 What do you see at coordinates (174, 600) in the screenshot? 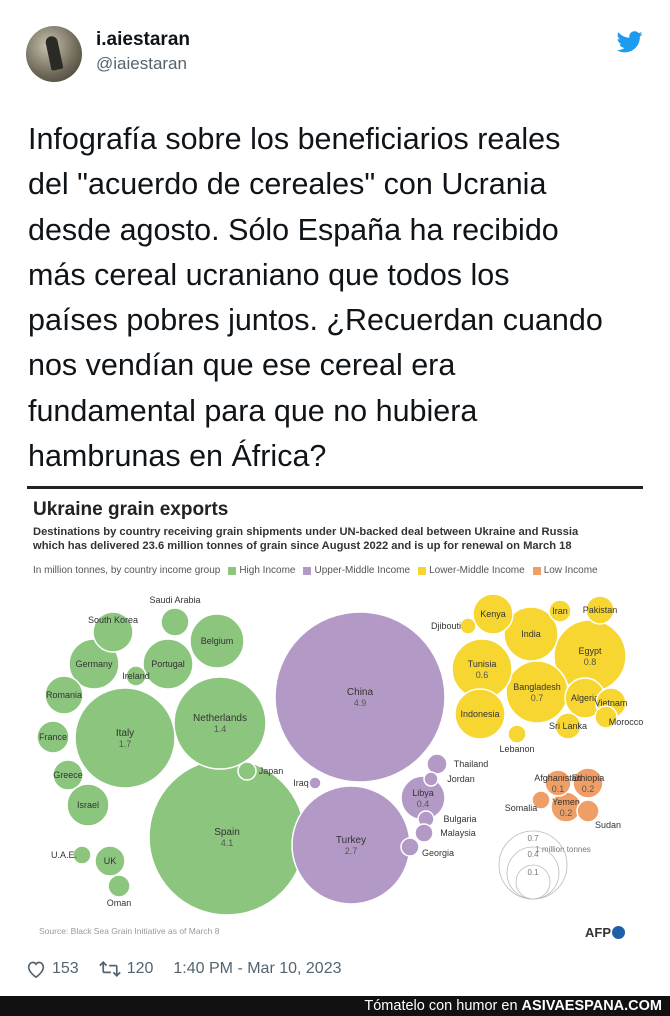
I see `bubble-label-saudi-arabia: Saudi Arabia` at bounding box center [174, 600].